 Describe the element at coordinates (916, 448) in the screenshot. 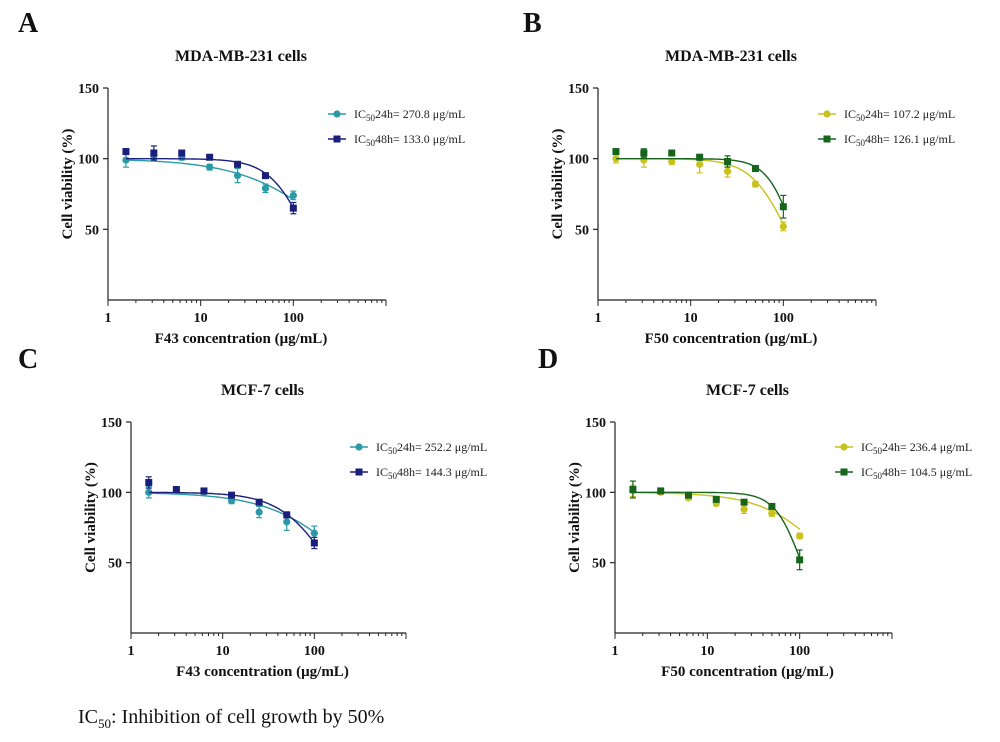

I see `legend-label: IC5024h= 236.4 μg/mL` at that location.